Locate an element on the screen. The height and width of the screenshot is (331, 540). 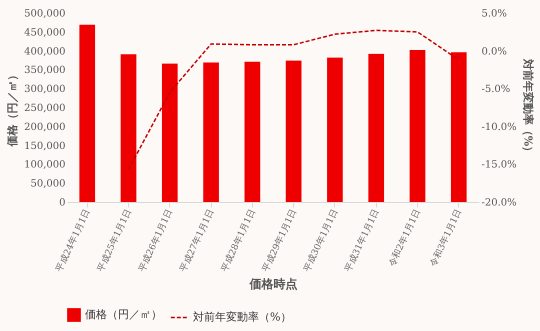
y2-tick-label: -20.0% is located at coordinates (499, 203).